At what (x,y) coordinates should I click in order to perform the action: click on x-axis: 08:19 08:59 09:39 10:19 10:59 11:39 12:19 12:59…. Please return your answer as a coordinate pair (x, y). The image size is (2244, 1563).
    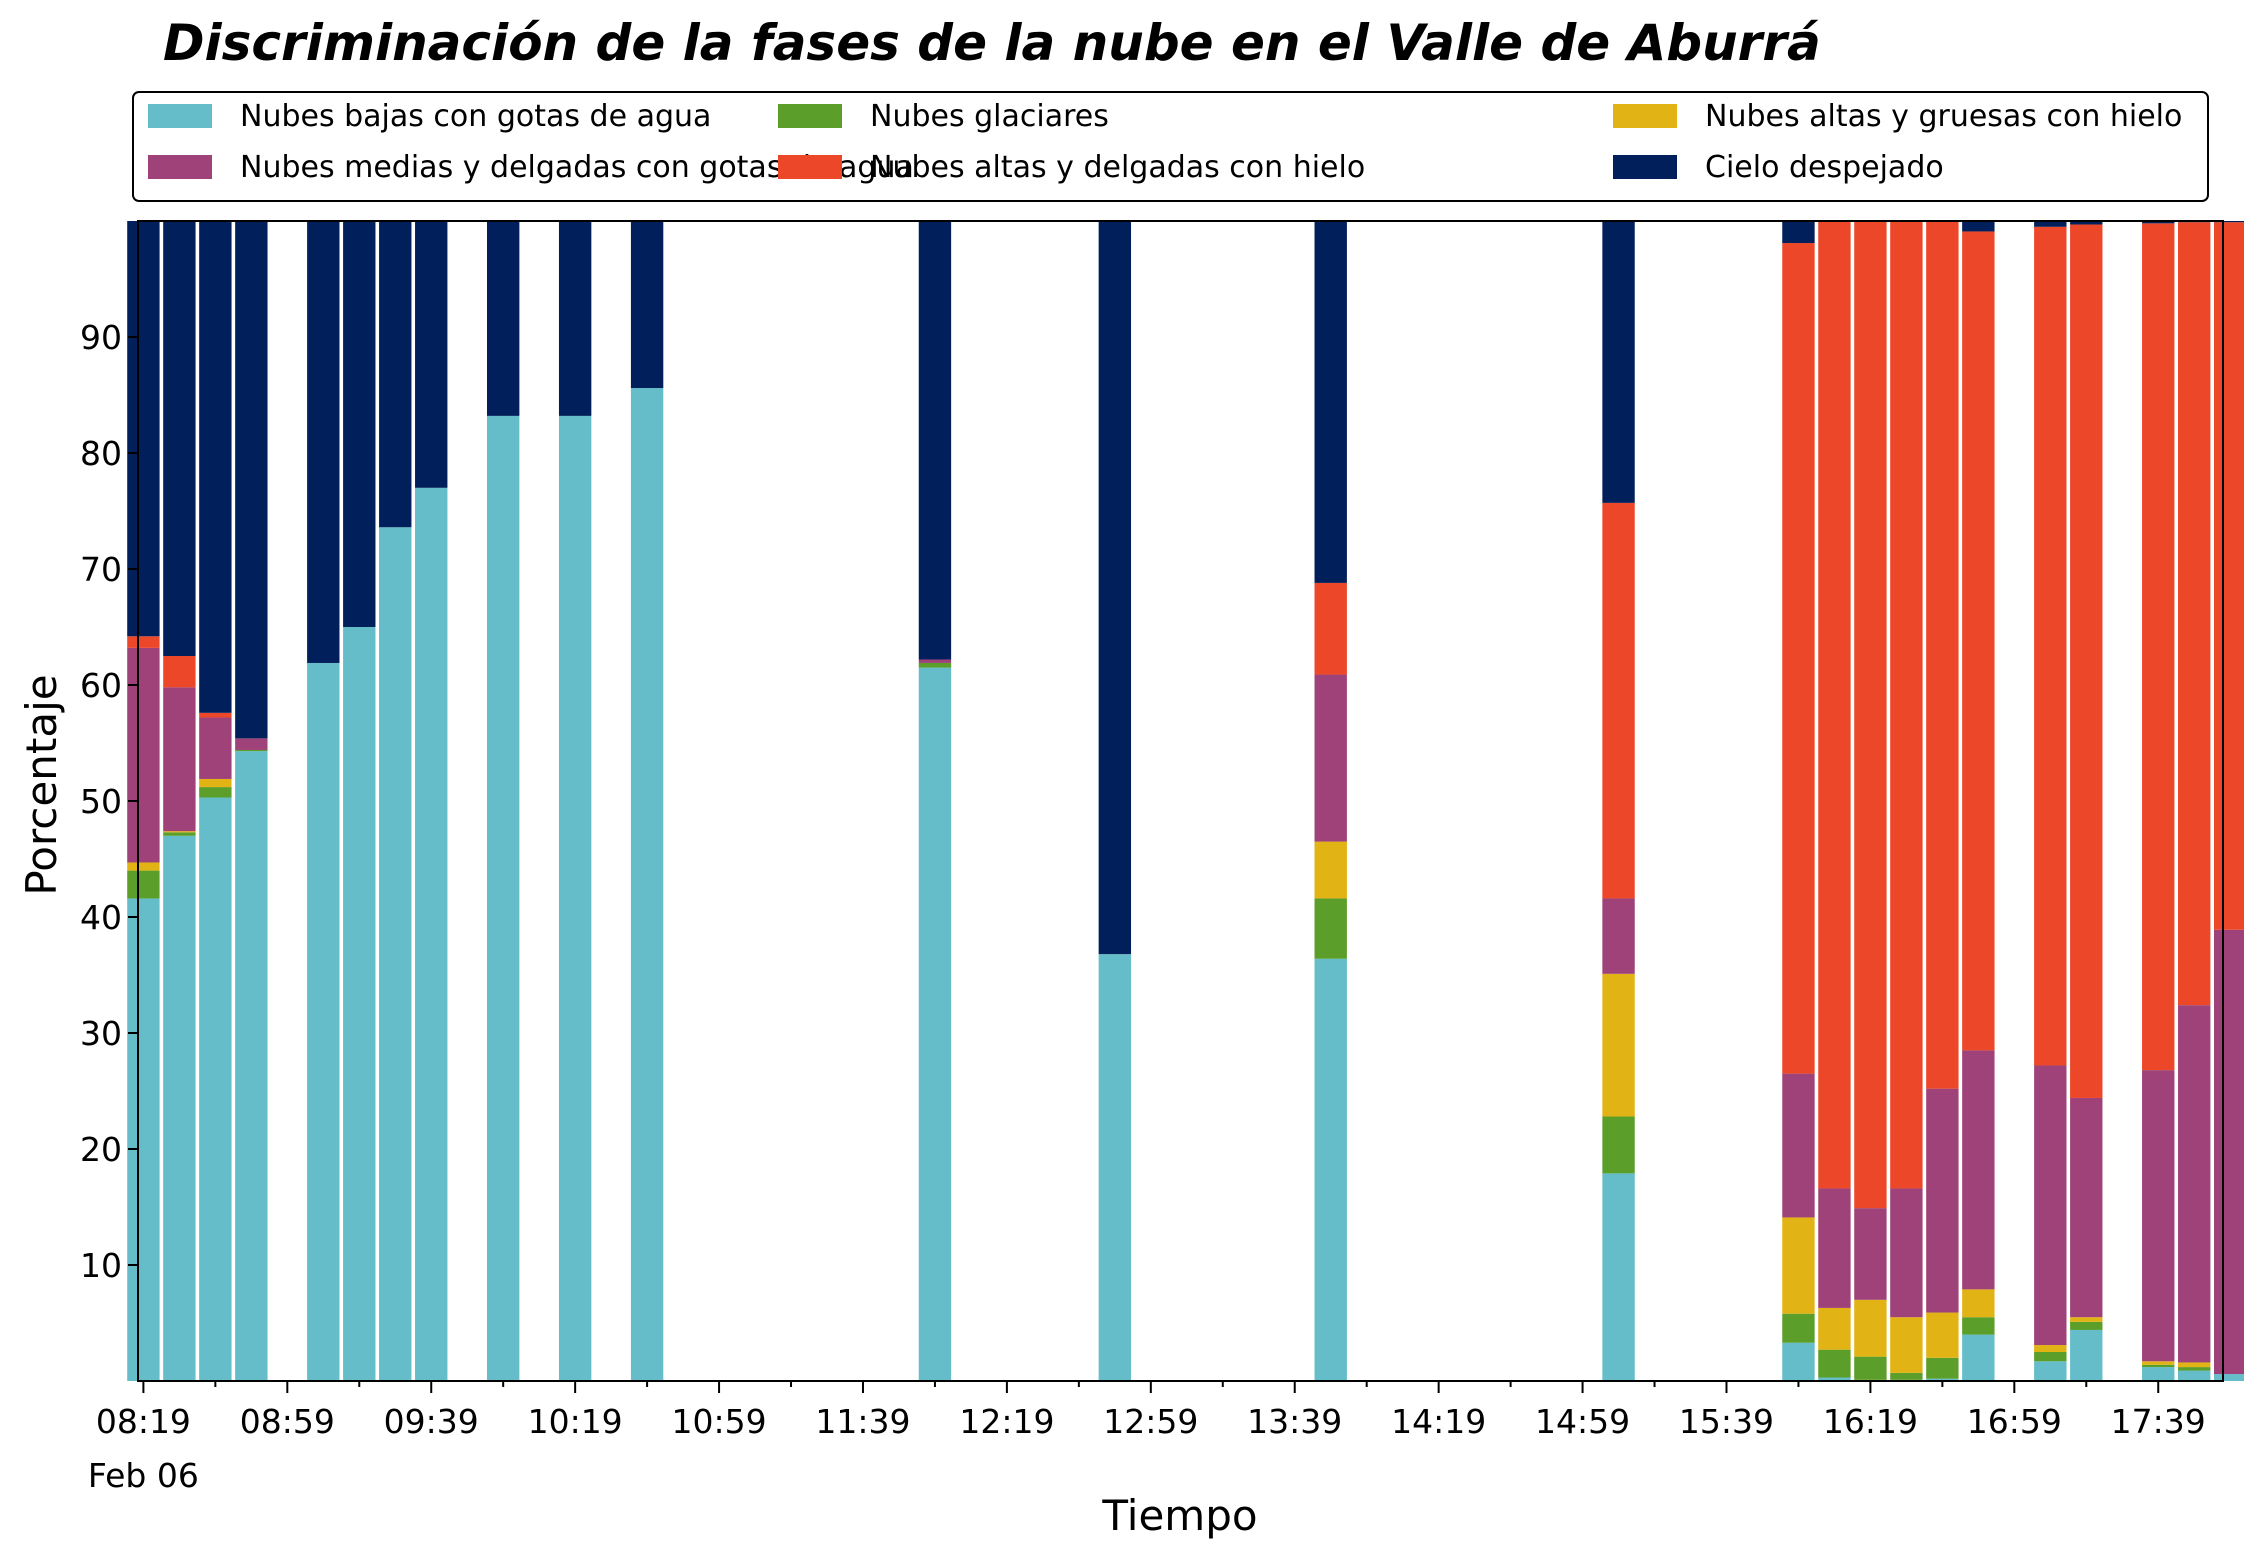
    Looking at the image, I should click on (1147, 1438).